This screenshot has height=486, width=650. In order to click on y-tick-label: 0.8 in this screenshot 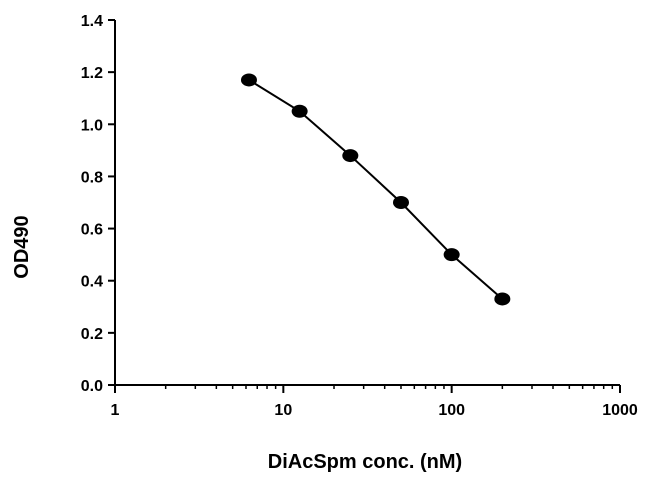, I will do `click(92, 177)`.